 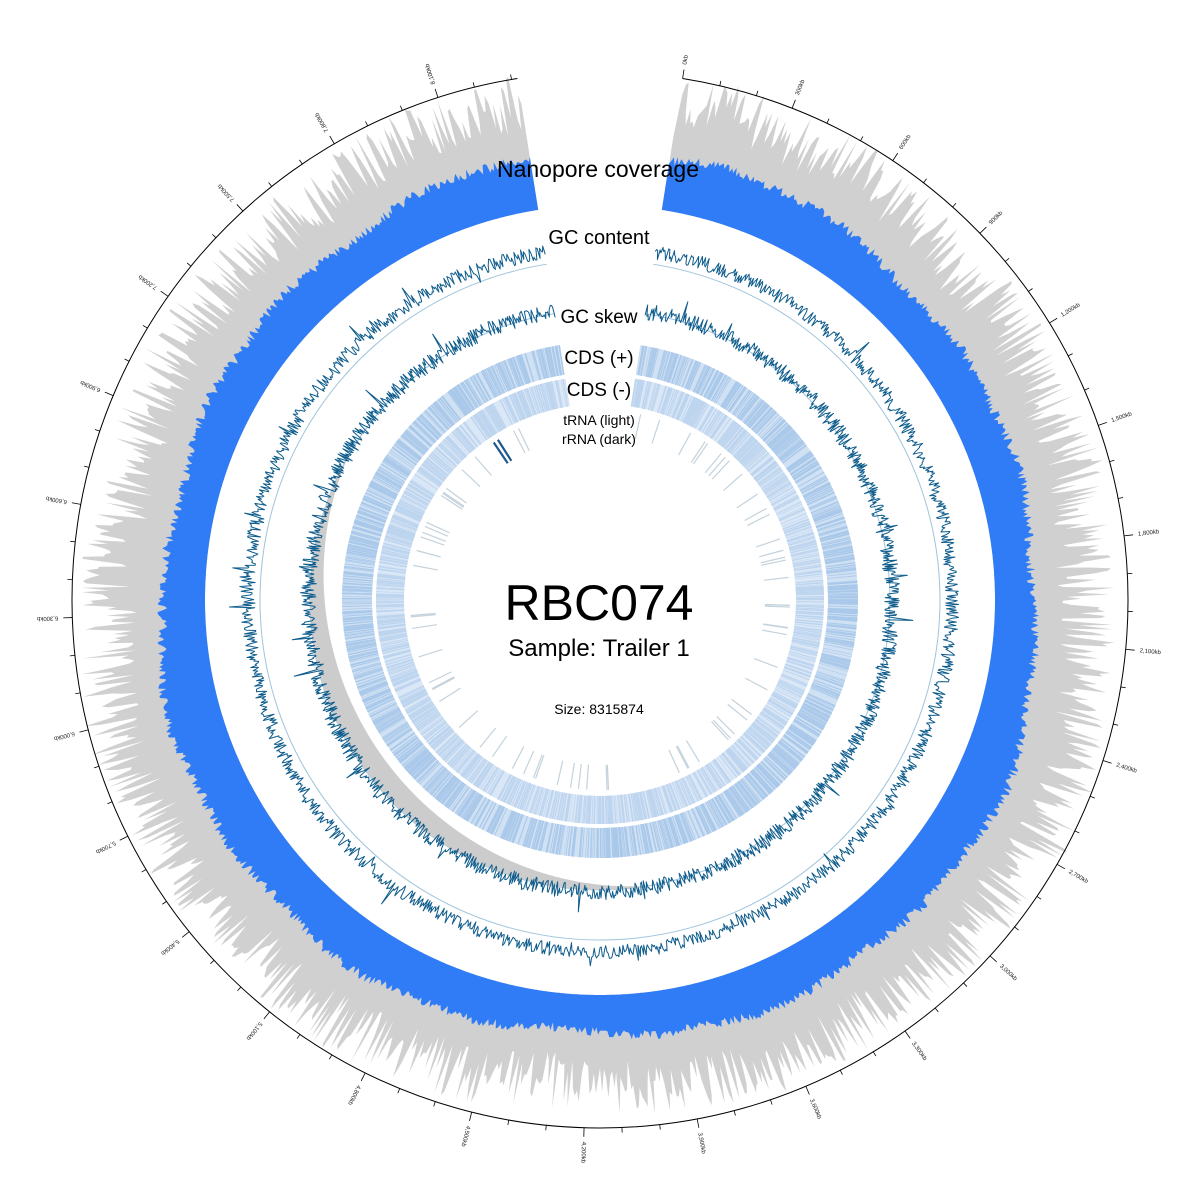 What do you see at coordinates (502, 451) in the screenshot?
I see `rrna-track` at bounding box center [502, 451].